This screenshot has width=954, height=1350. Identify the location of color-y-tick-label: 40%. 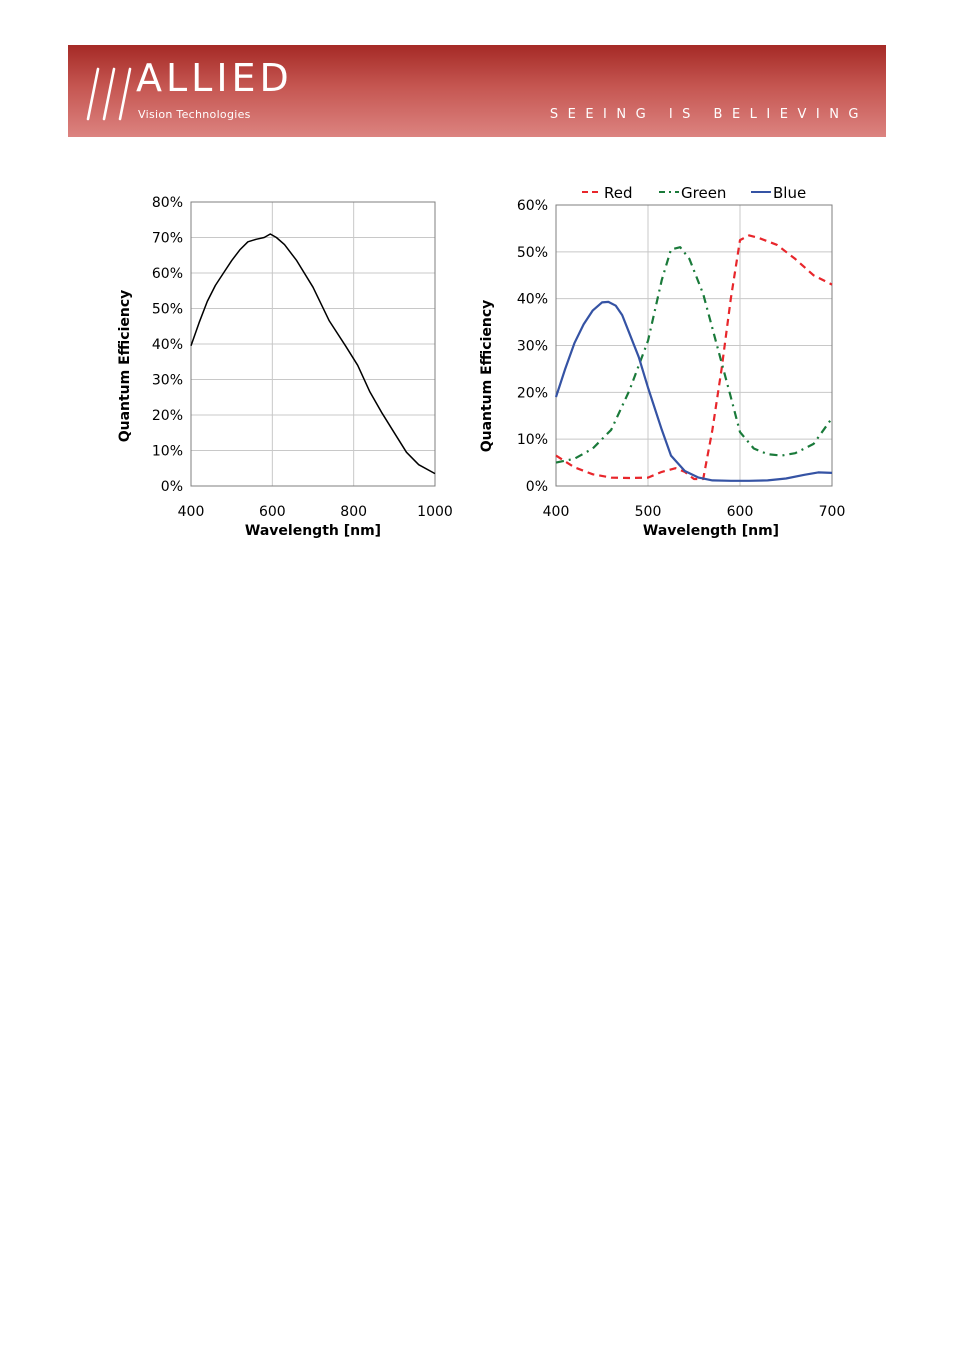
(532, 300).